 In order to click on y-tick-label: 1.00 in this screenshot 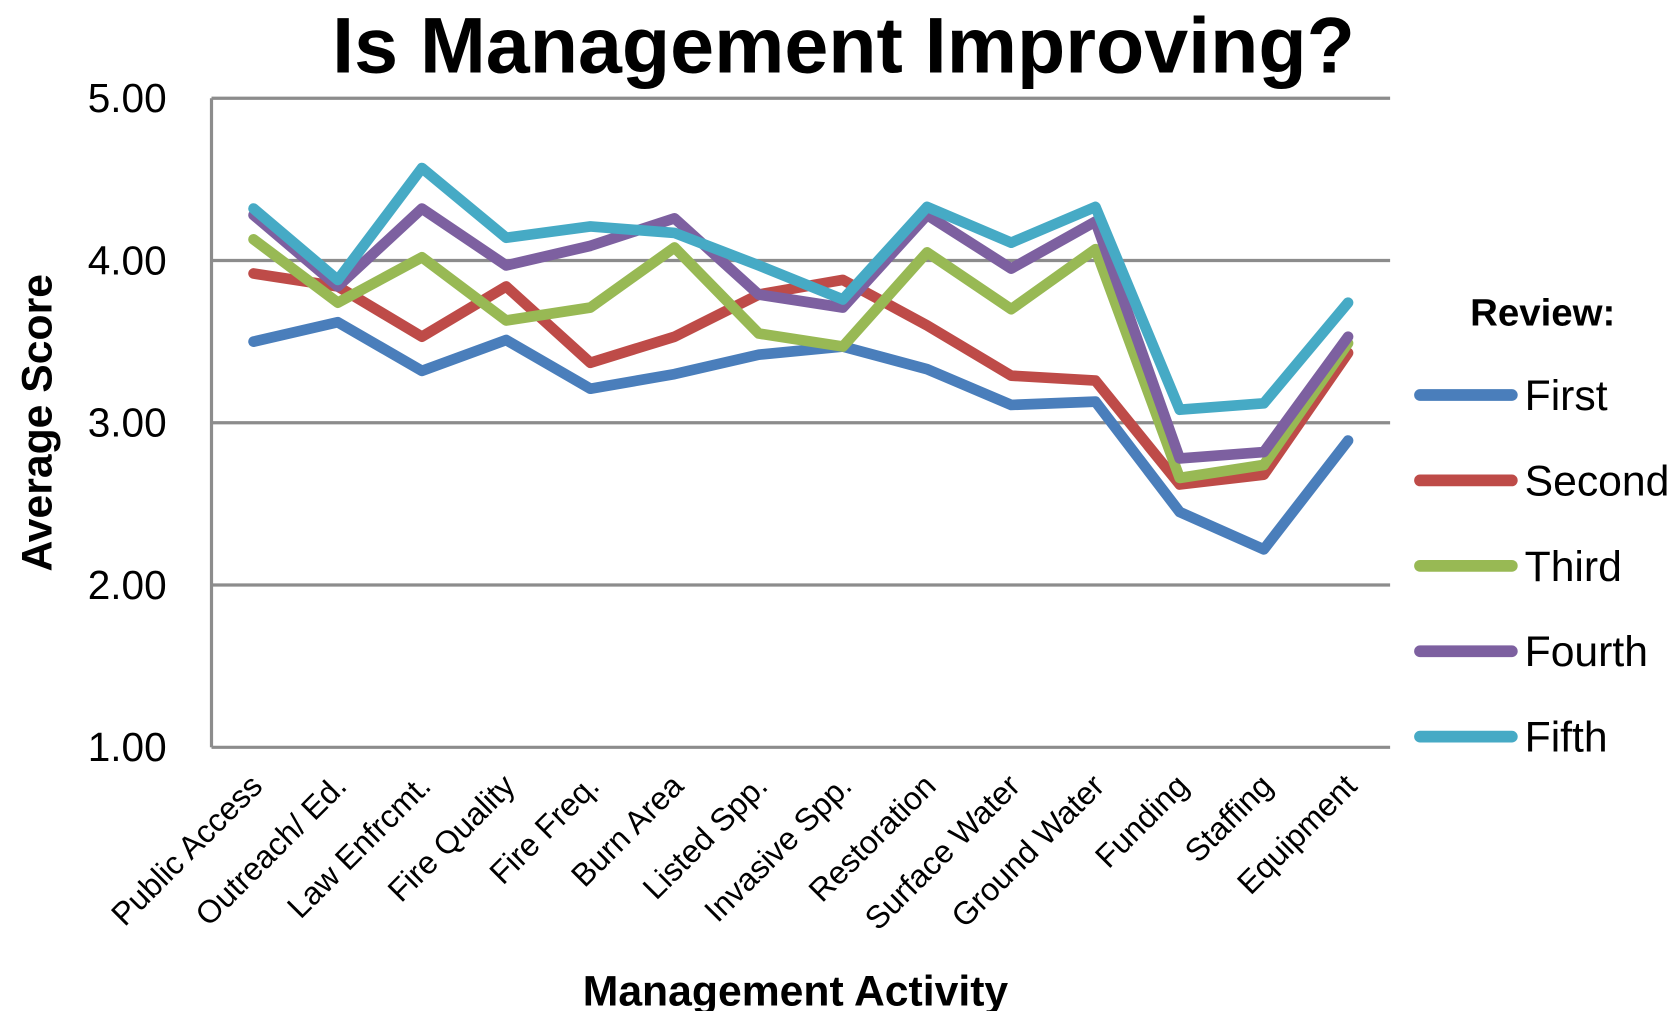, I will do `click(127, 747)`.